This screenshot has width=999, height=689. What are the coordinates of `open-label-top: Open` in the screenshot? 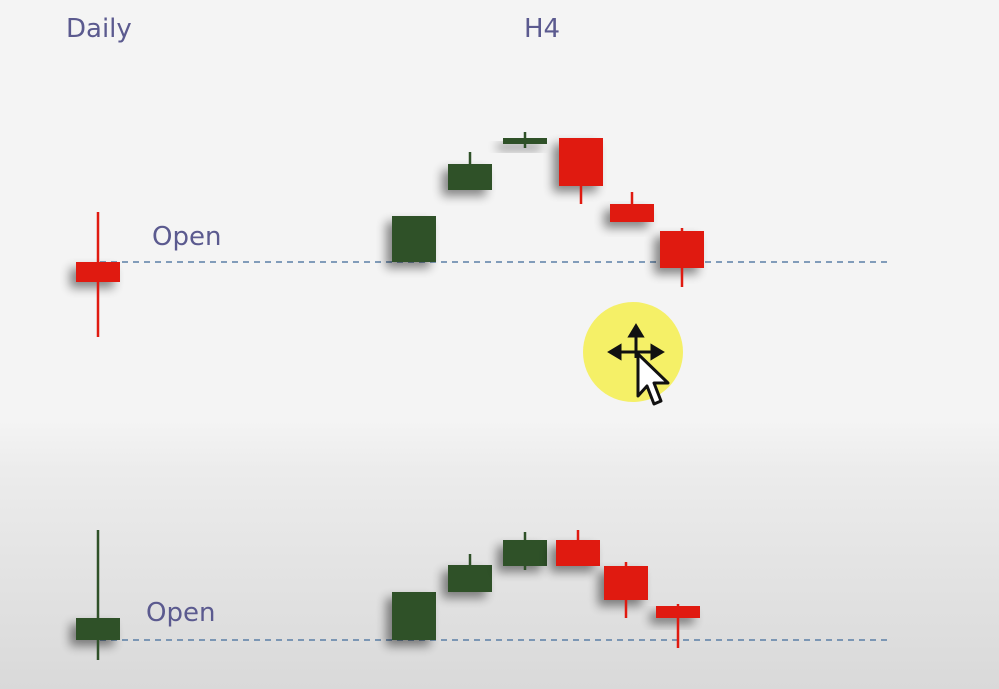 It's located at (187, 237).